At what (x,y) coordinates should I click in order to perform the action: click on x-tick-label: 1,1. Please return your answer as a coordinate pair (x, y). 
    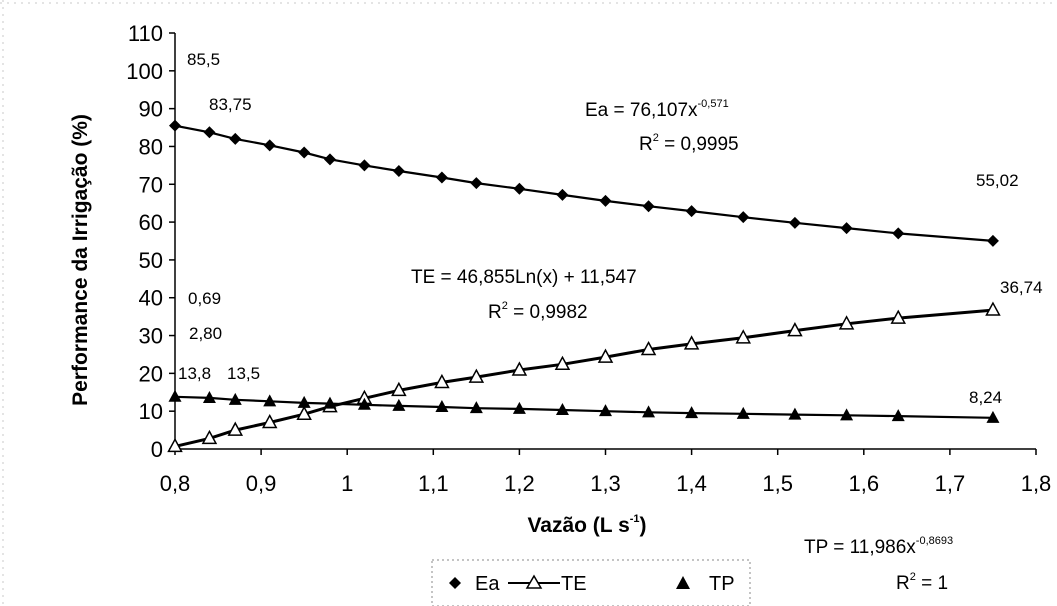
    Looking at the image, I should click on (433, 483).